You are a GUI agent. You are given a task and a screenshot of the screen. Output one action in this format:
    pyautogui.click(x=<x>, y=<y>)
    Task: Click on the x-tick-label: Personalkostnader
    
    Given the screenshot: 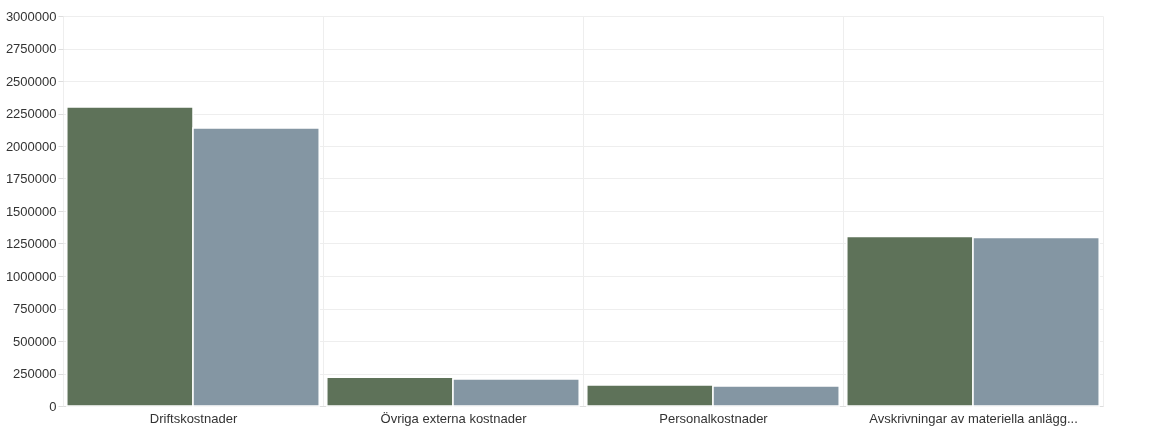 What is the action you would take?
    pyautogui.click(x=714, y=418)
    